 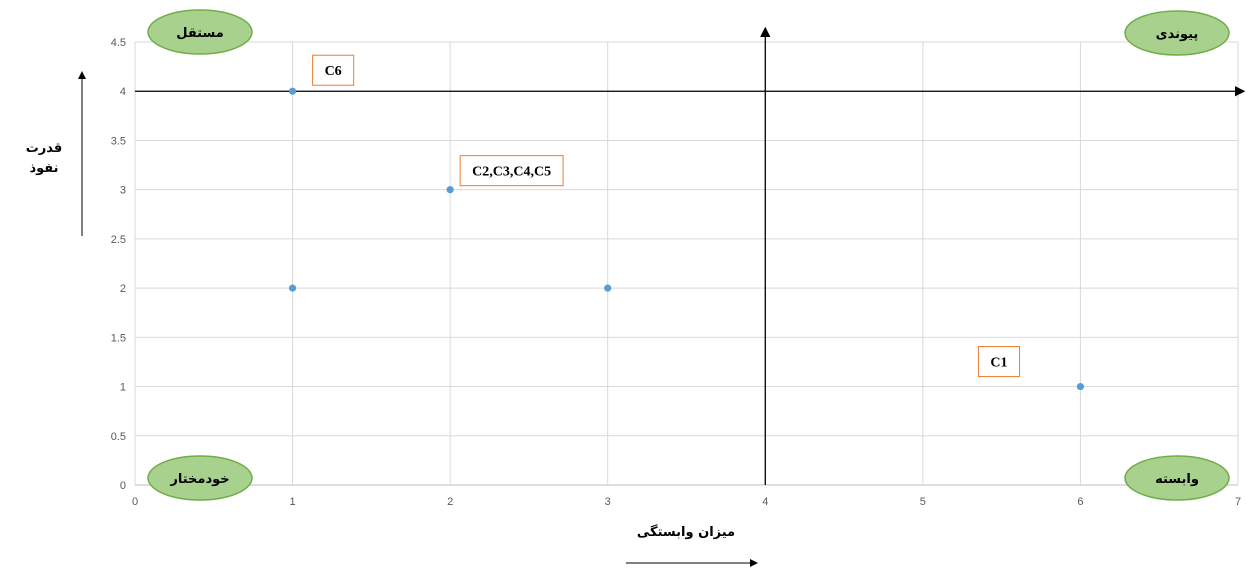 I want to click on quadrant-label-top-left: مستقل, so click(x=200, y=33).